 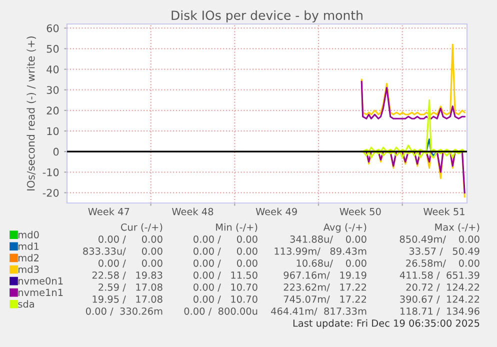 What do you see at coordinates (28, 258) in the screenshot?
I see `legend-label: md2` at bounding box center [28, 258].